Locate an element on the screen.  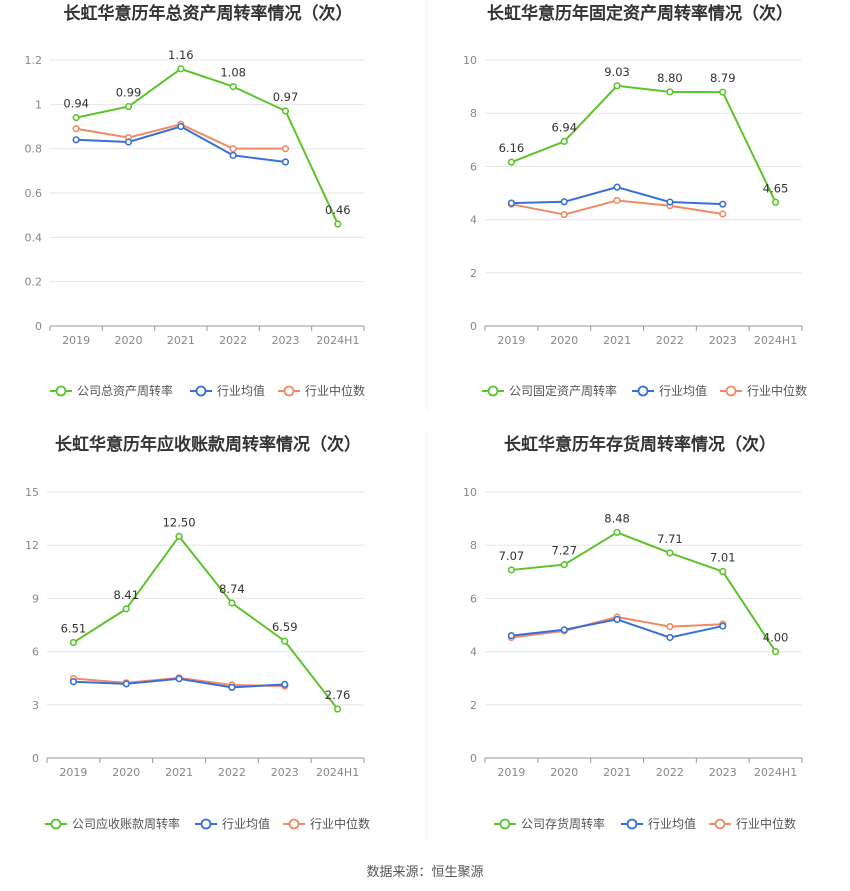
legend-item-company: 公司固定资产周转率 is located at coordinates (549, 390).